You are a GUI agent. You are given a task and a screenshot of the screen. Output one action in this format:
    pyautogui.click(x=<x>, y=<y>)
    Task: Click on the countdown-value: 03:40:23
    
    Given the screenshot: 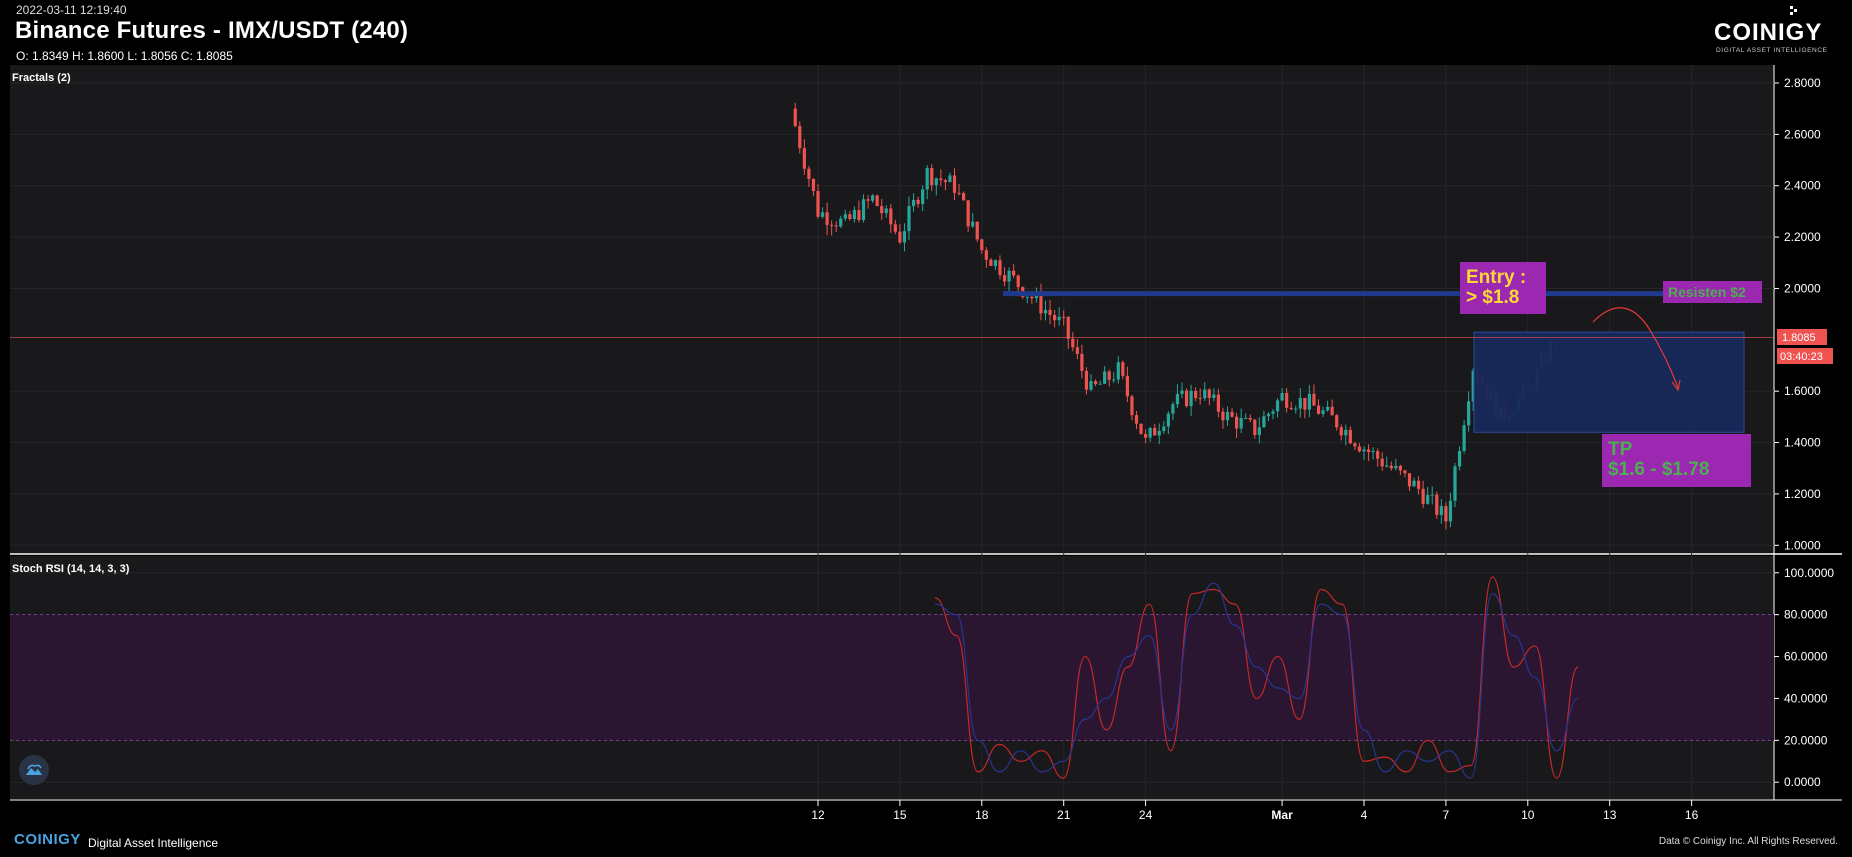 What is the action you would take?
    pyautogui.click(x=1801, y=357)
    